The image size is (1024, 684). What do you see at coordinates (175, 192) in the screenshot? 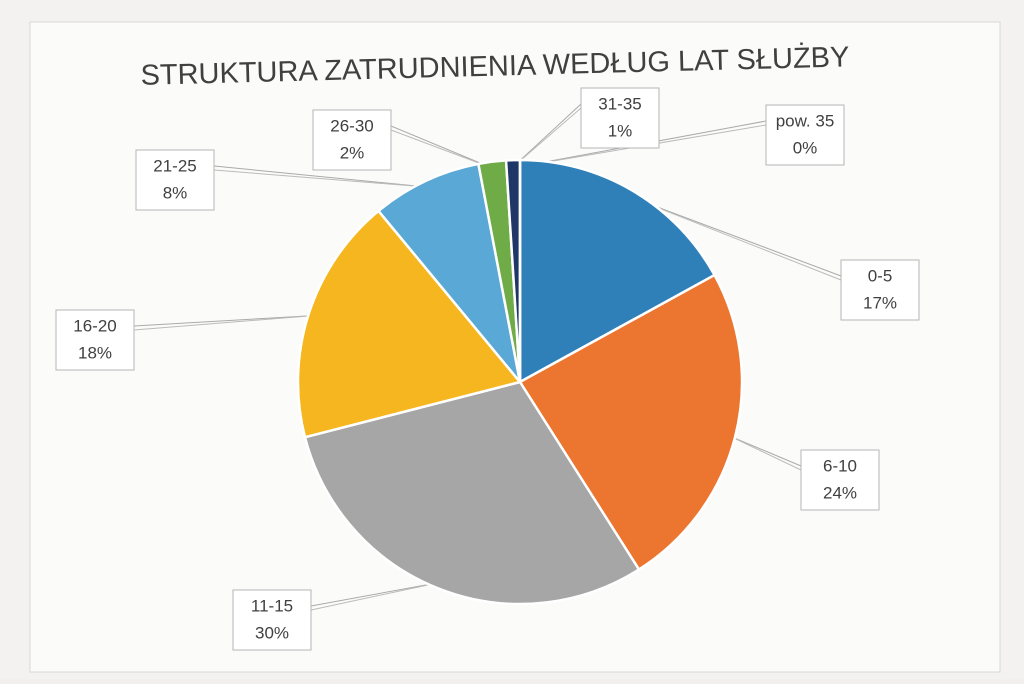
I see `slice-value: 8%` at bounding box center [175, 192].